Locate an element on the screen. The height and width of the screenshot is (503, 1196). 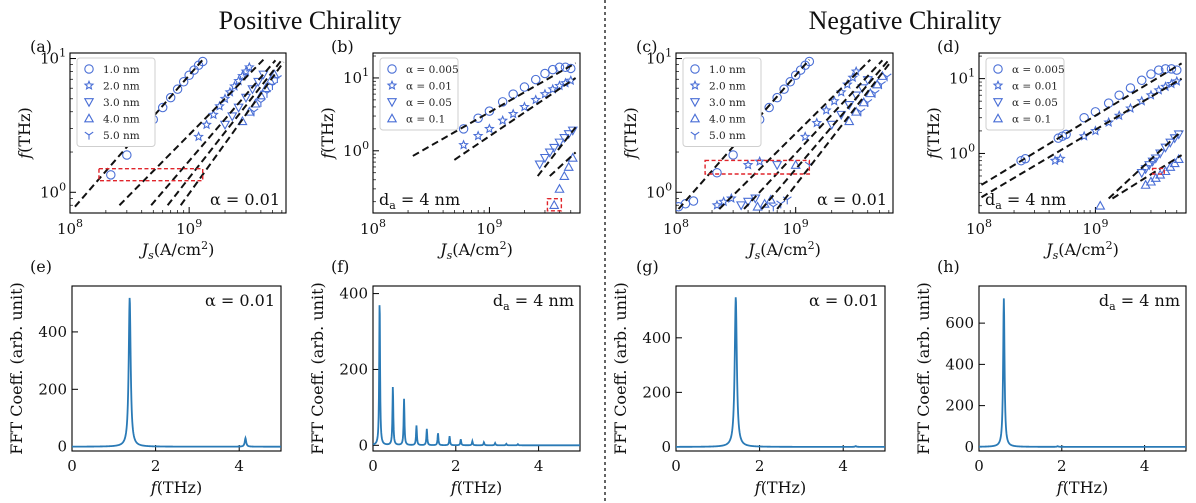
legend-label: α = 0.01 is located at coordinates (429, 87).